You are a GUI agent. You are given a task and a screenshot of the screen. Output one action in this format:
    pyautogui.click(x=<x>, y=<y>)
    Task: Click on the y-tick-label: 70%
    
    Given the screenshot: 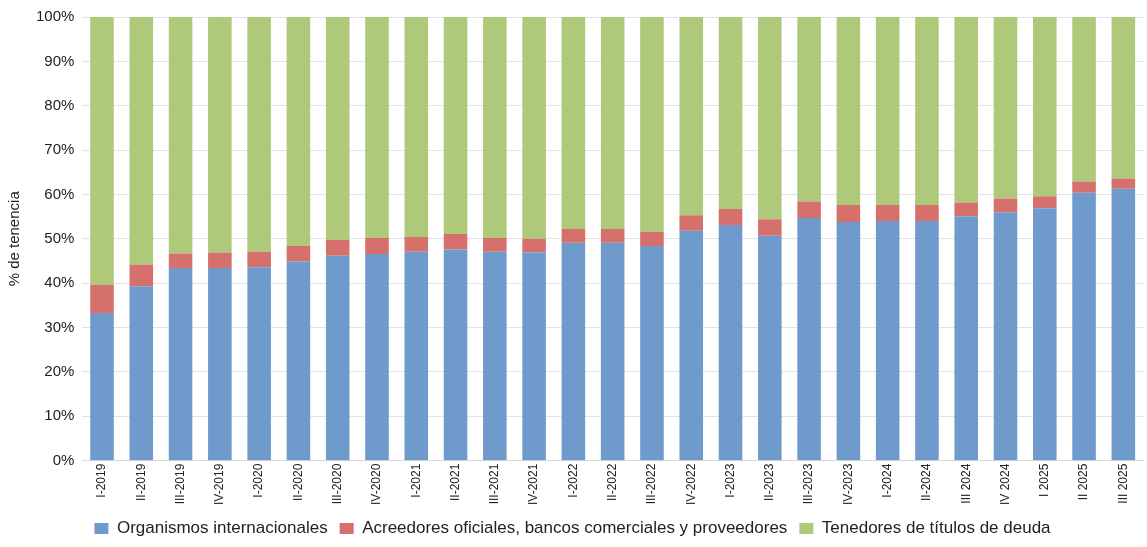 What is the action you would take?
    pyautogui.click(x=59, y=149)
    